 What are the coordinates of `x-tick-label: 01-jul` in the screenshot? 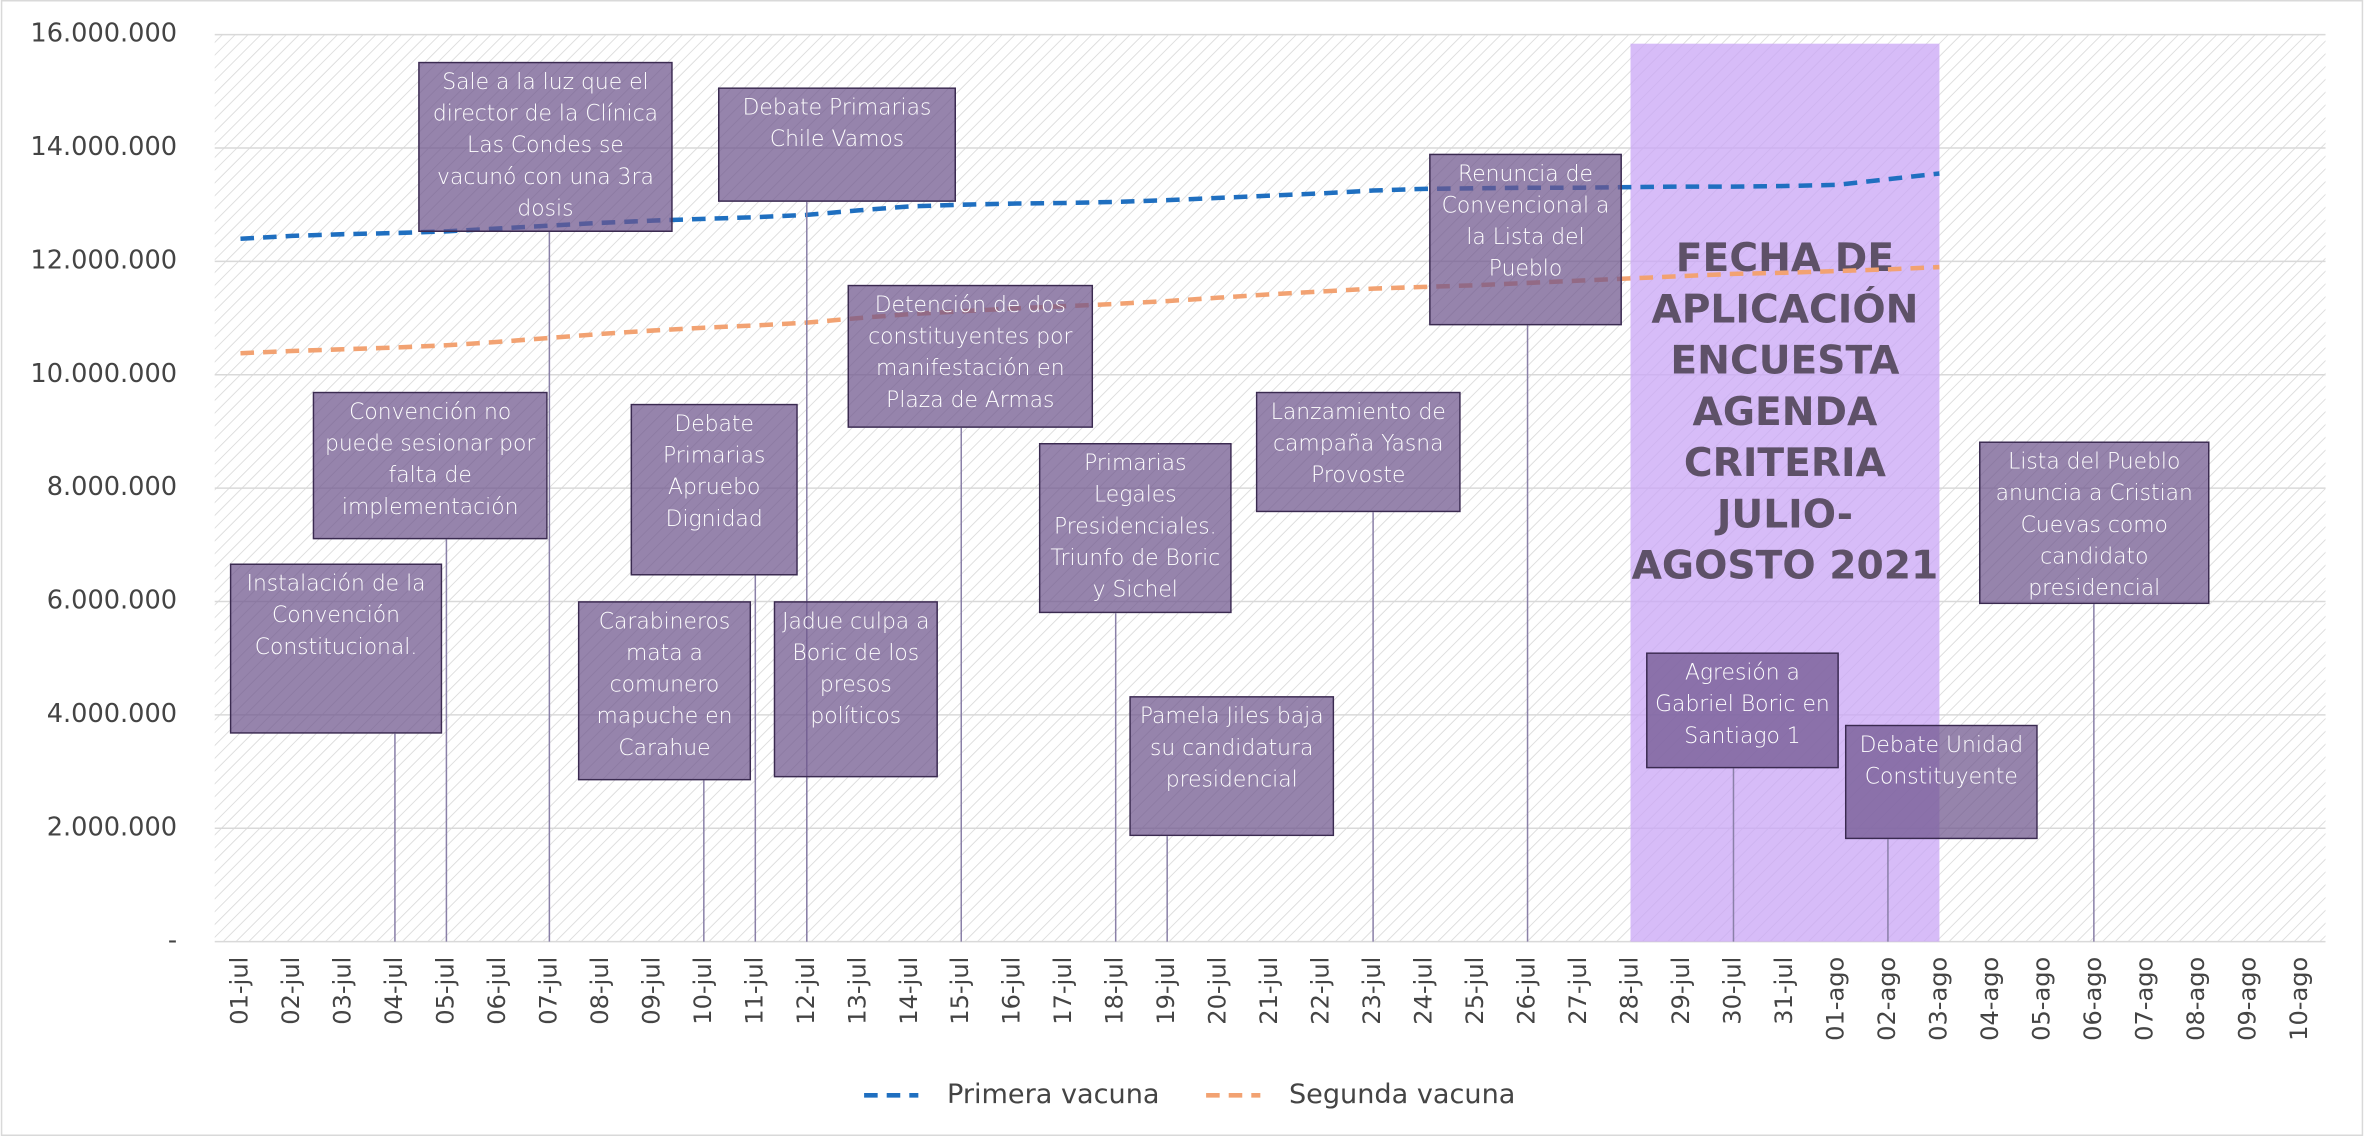 It's located at (239, 991).